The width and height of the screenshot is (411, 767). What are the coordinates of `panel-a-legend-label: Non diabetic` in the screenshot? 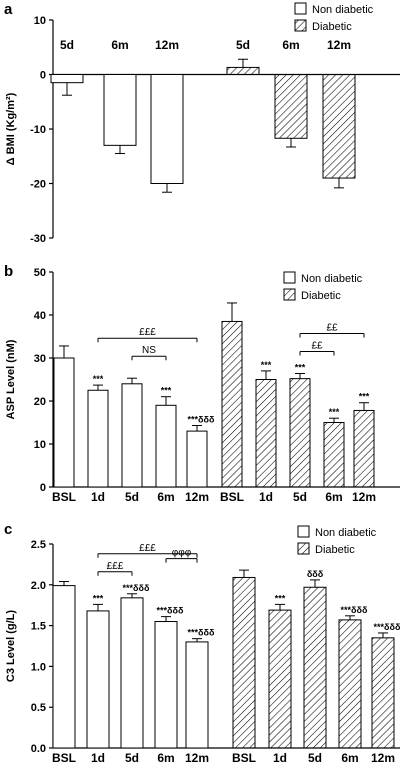 It's located at (343, 10).